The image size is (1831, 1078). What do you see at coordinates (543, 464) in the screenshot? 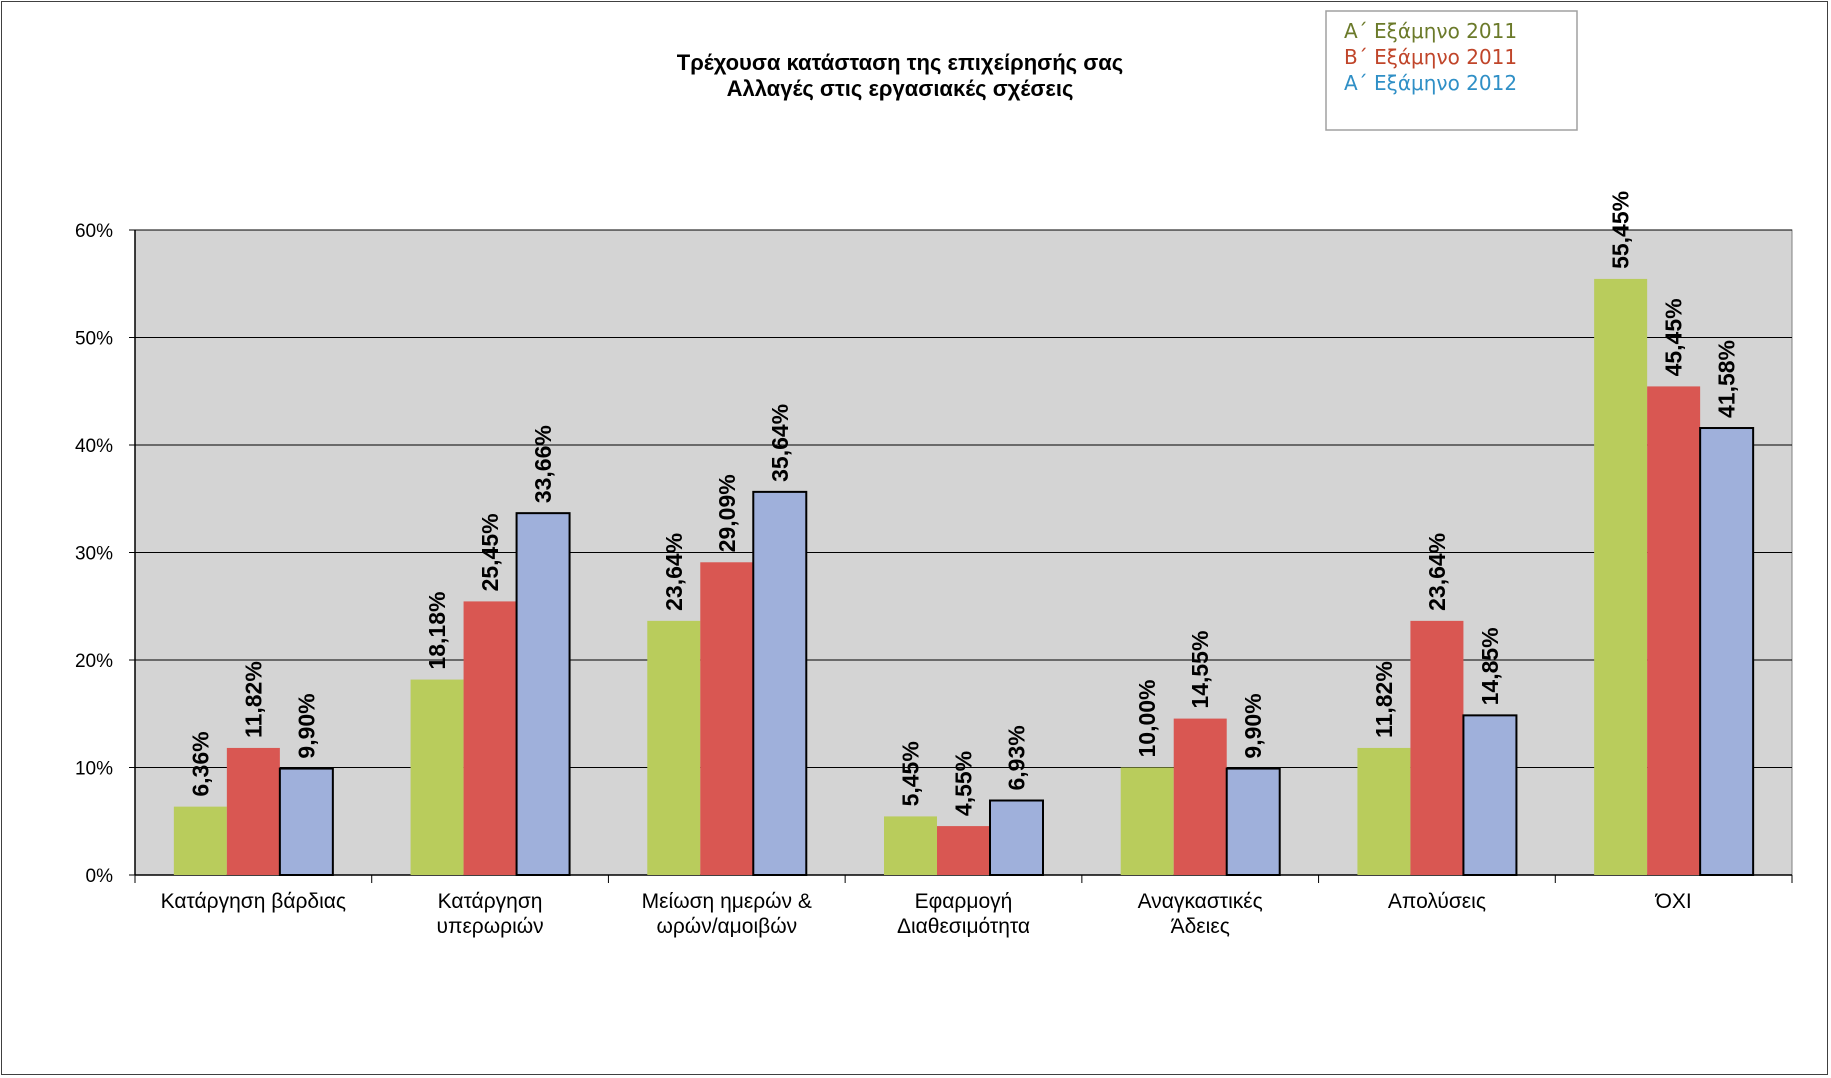
I see `data-label: 33,66%` at bounding box center [543, 464].